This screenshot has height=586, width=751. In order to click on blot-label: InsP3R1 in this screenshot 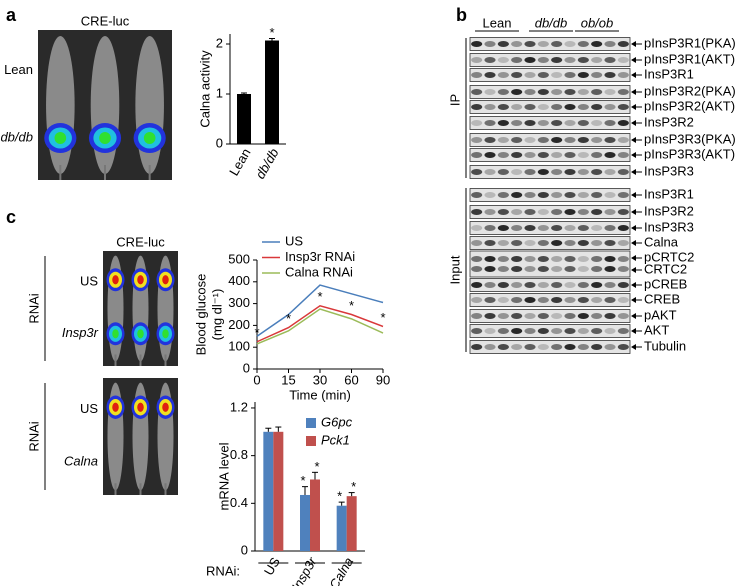, I will do `click(669, 193)`.